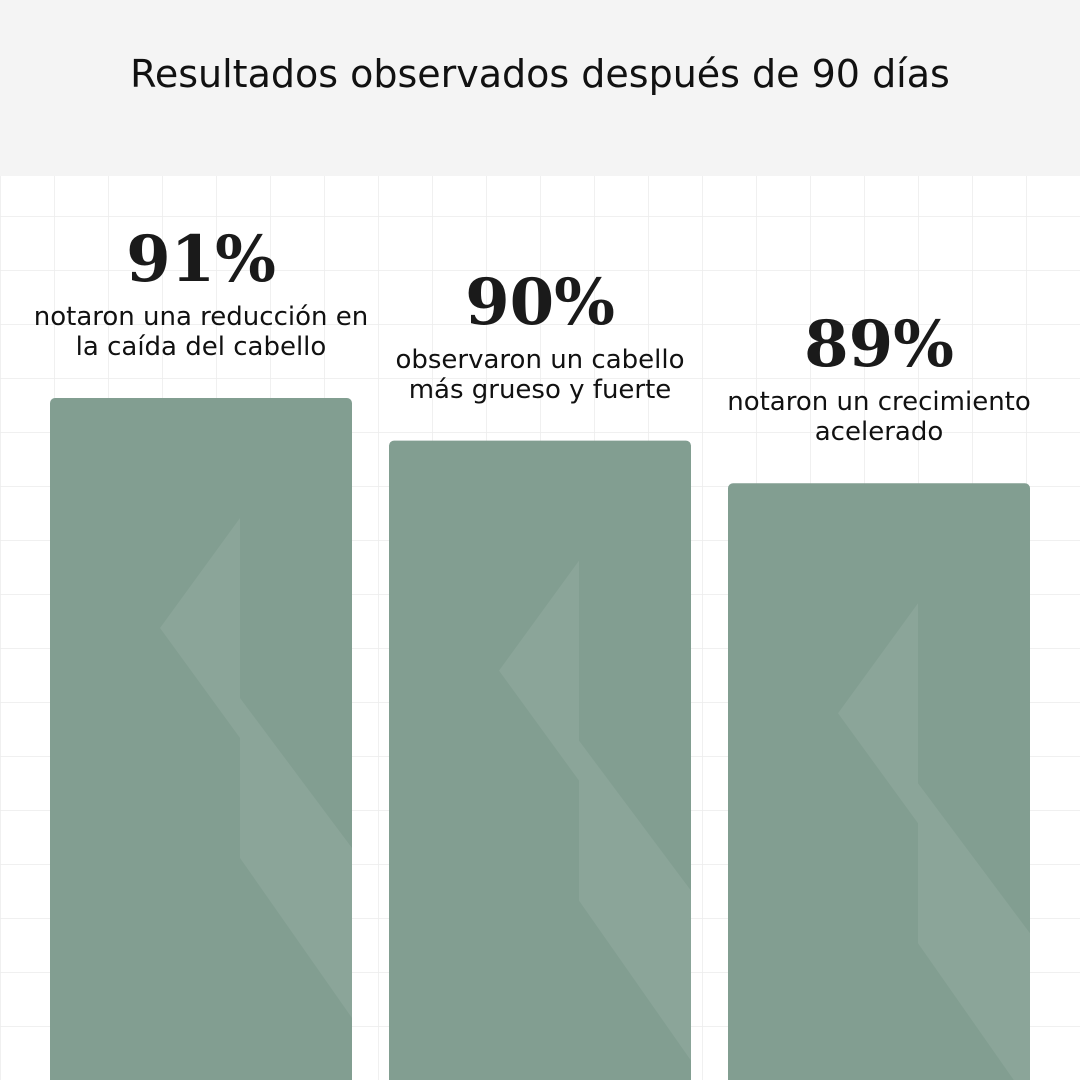 The height and width of the screenshot is (1080, 1080). Describe the element at coordinates (201, 259) in the screenshot. I see `value-label: 91%` at that location.